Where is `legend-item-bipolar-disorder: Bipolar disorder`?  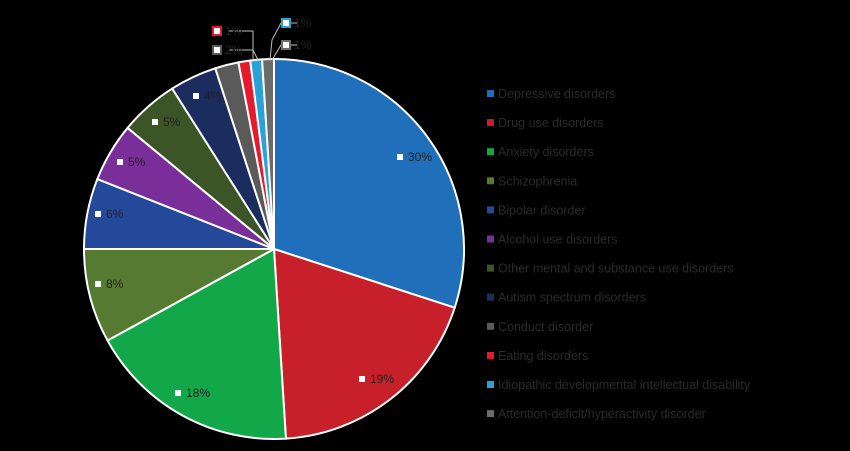
legend-item-bipolar-disorder: Bipolar disorder is located at coordinates (536, 210).